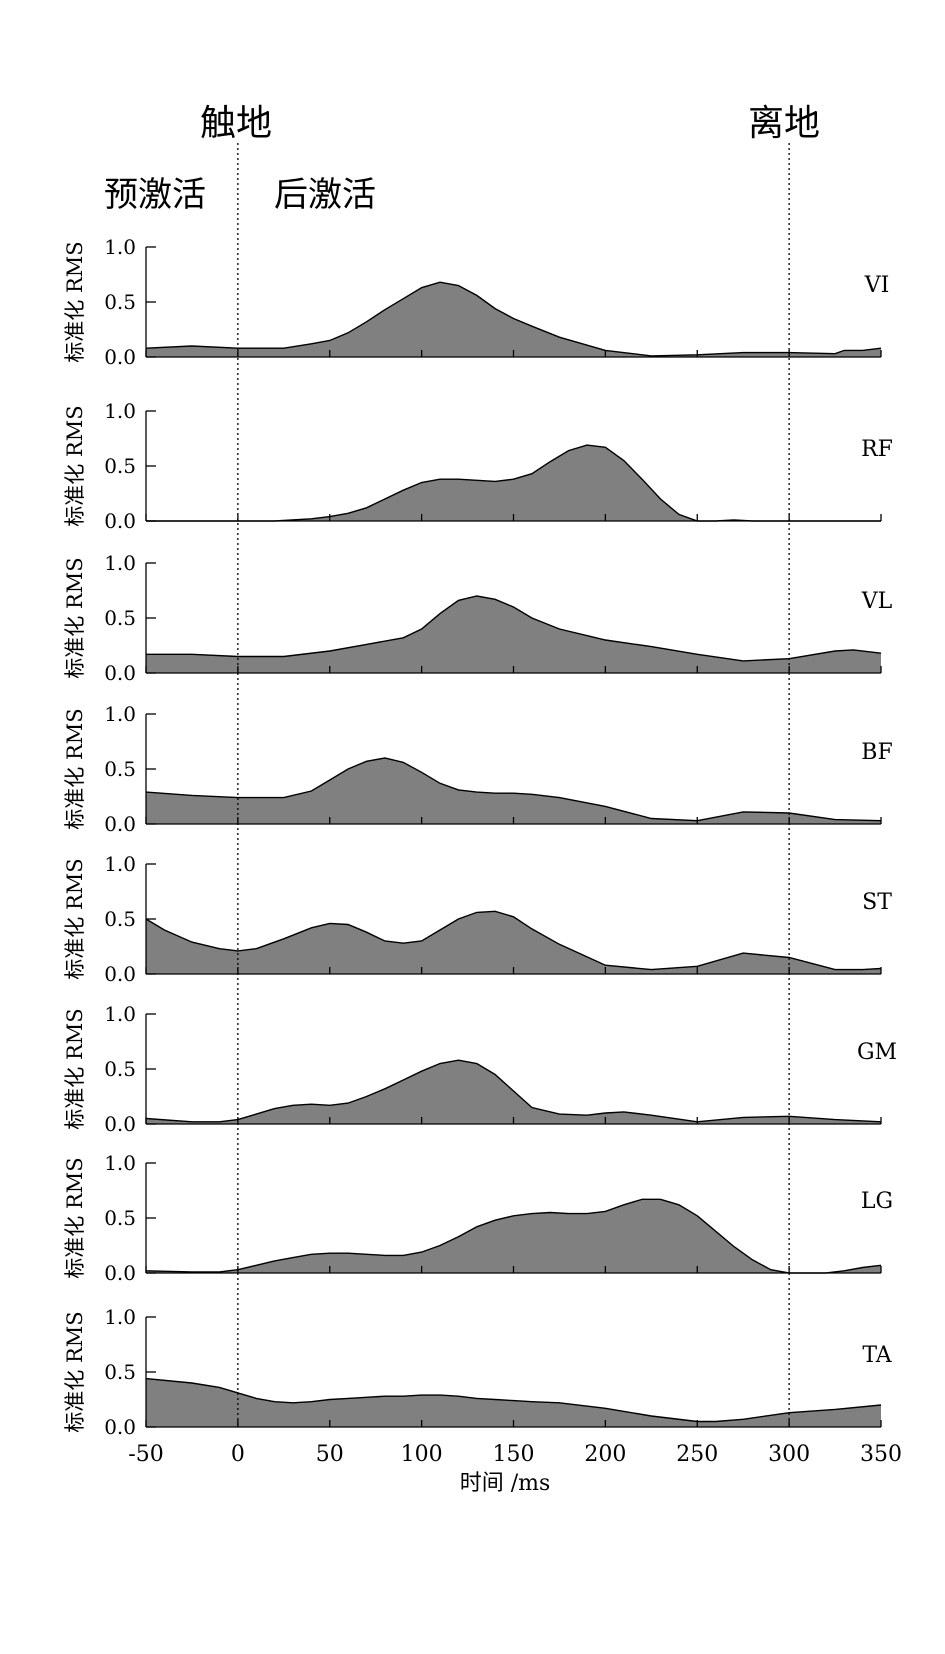 The height and width of the screenshot is (1654, 945). What do you see at coordinates (513, 791) in the screenshot?
I see `area-bf` at bounding box center [513, 791].